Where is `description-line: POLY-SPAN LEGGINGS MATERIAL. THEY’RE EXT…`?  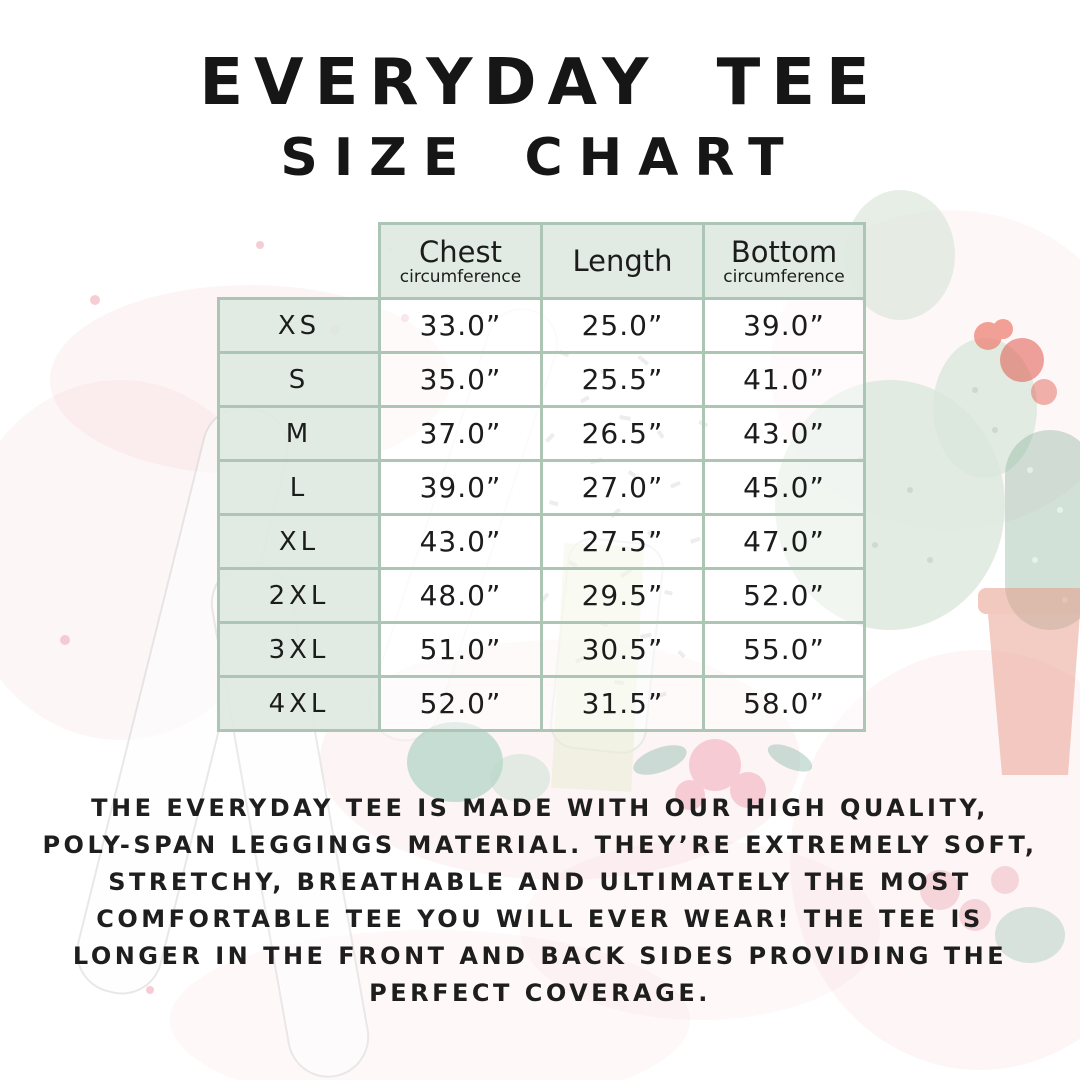 description-line: POLY-SPAN LEGGINGS MATERIAL. THEY’RE EXT… is located at coordinates (540, 845).